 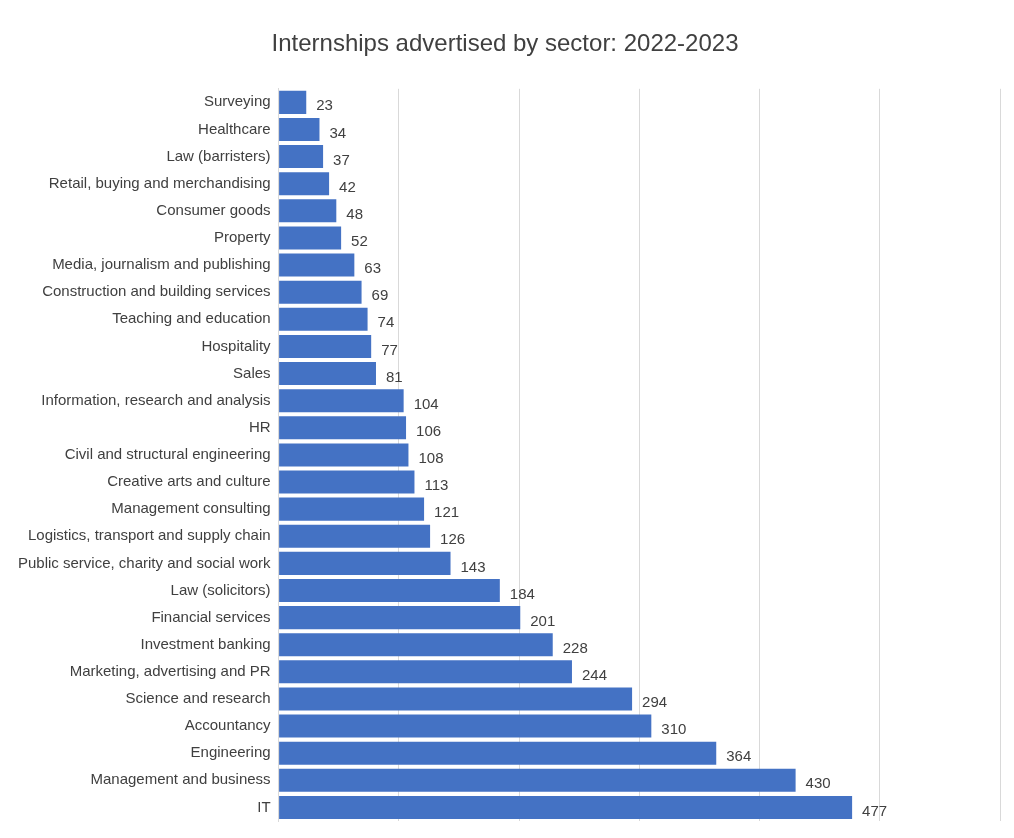 What do you see at coordinates (431, 458) in the screenshot?
I see `data-label: 108` at bounding box center [431, 458].